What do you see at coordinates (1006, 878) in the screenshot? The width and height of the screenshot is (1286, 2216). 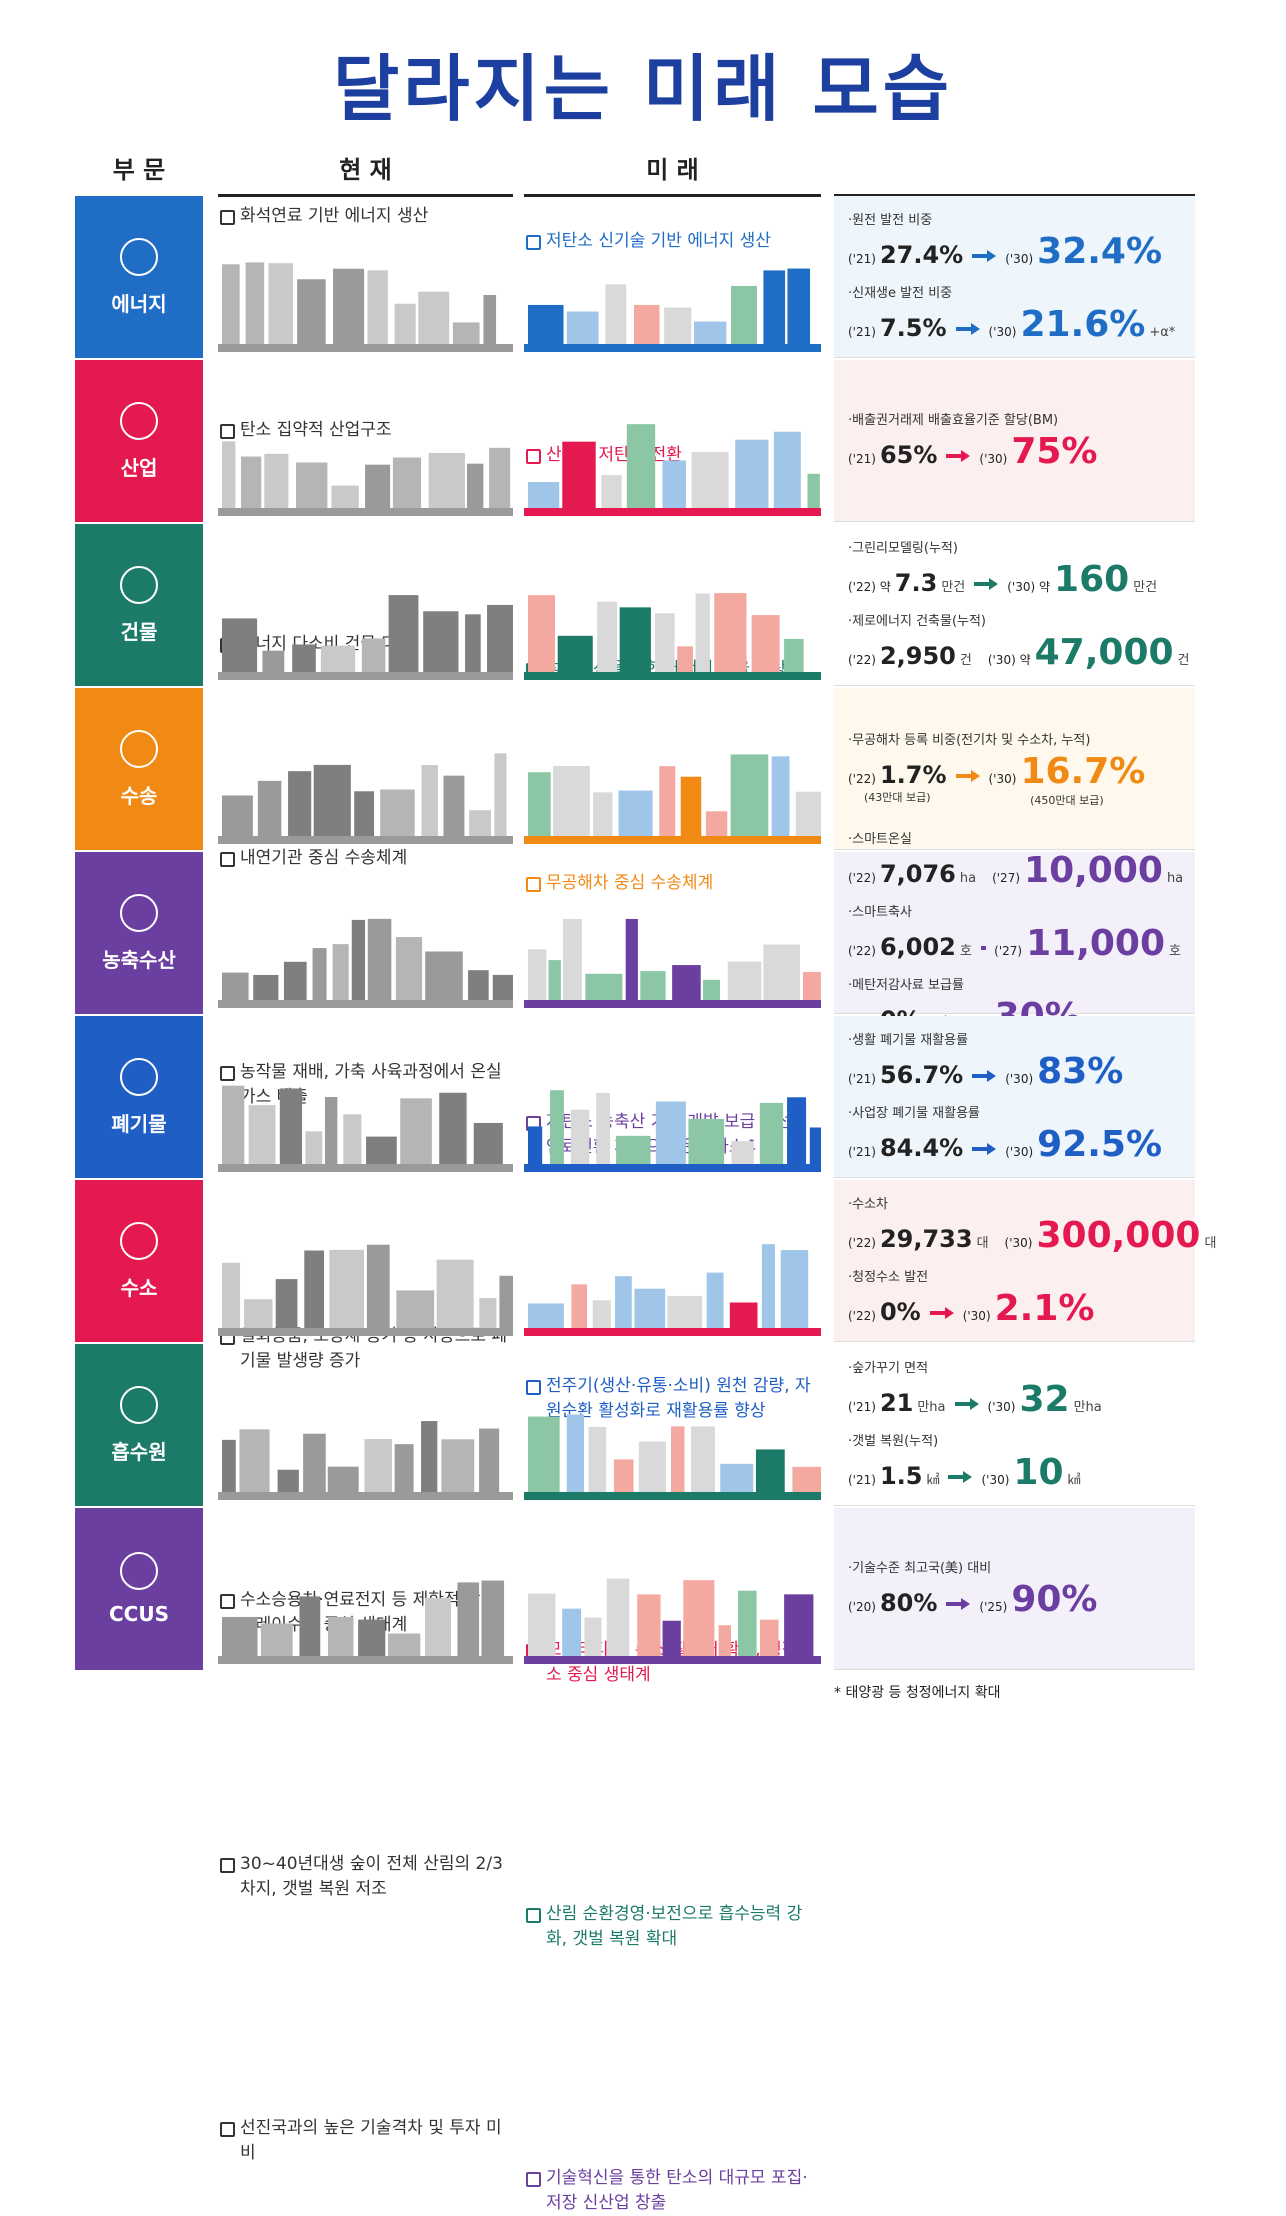 I see `year: ('27)` at bounding box center [1006, 878].